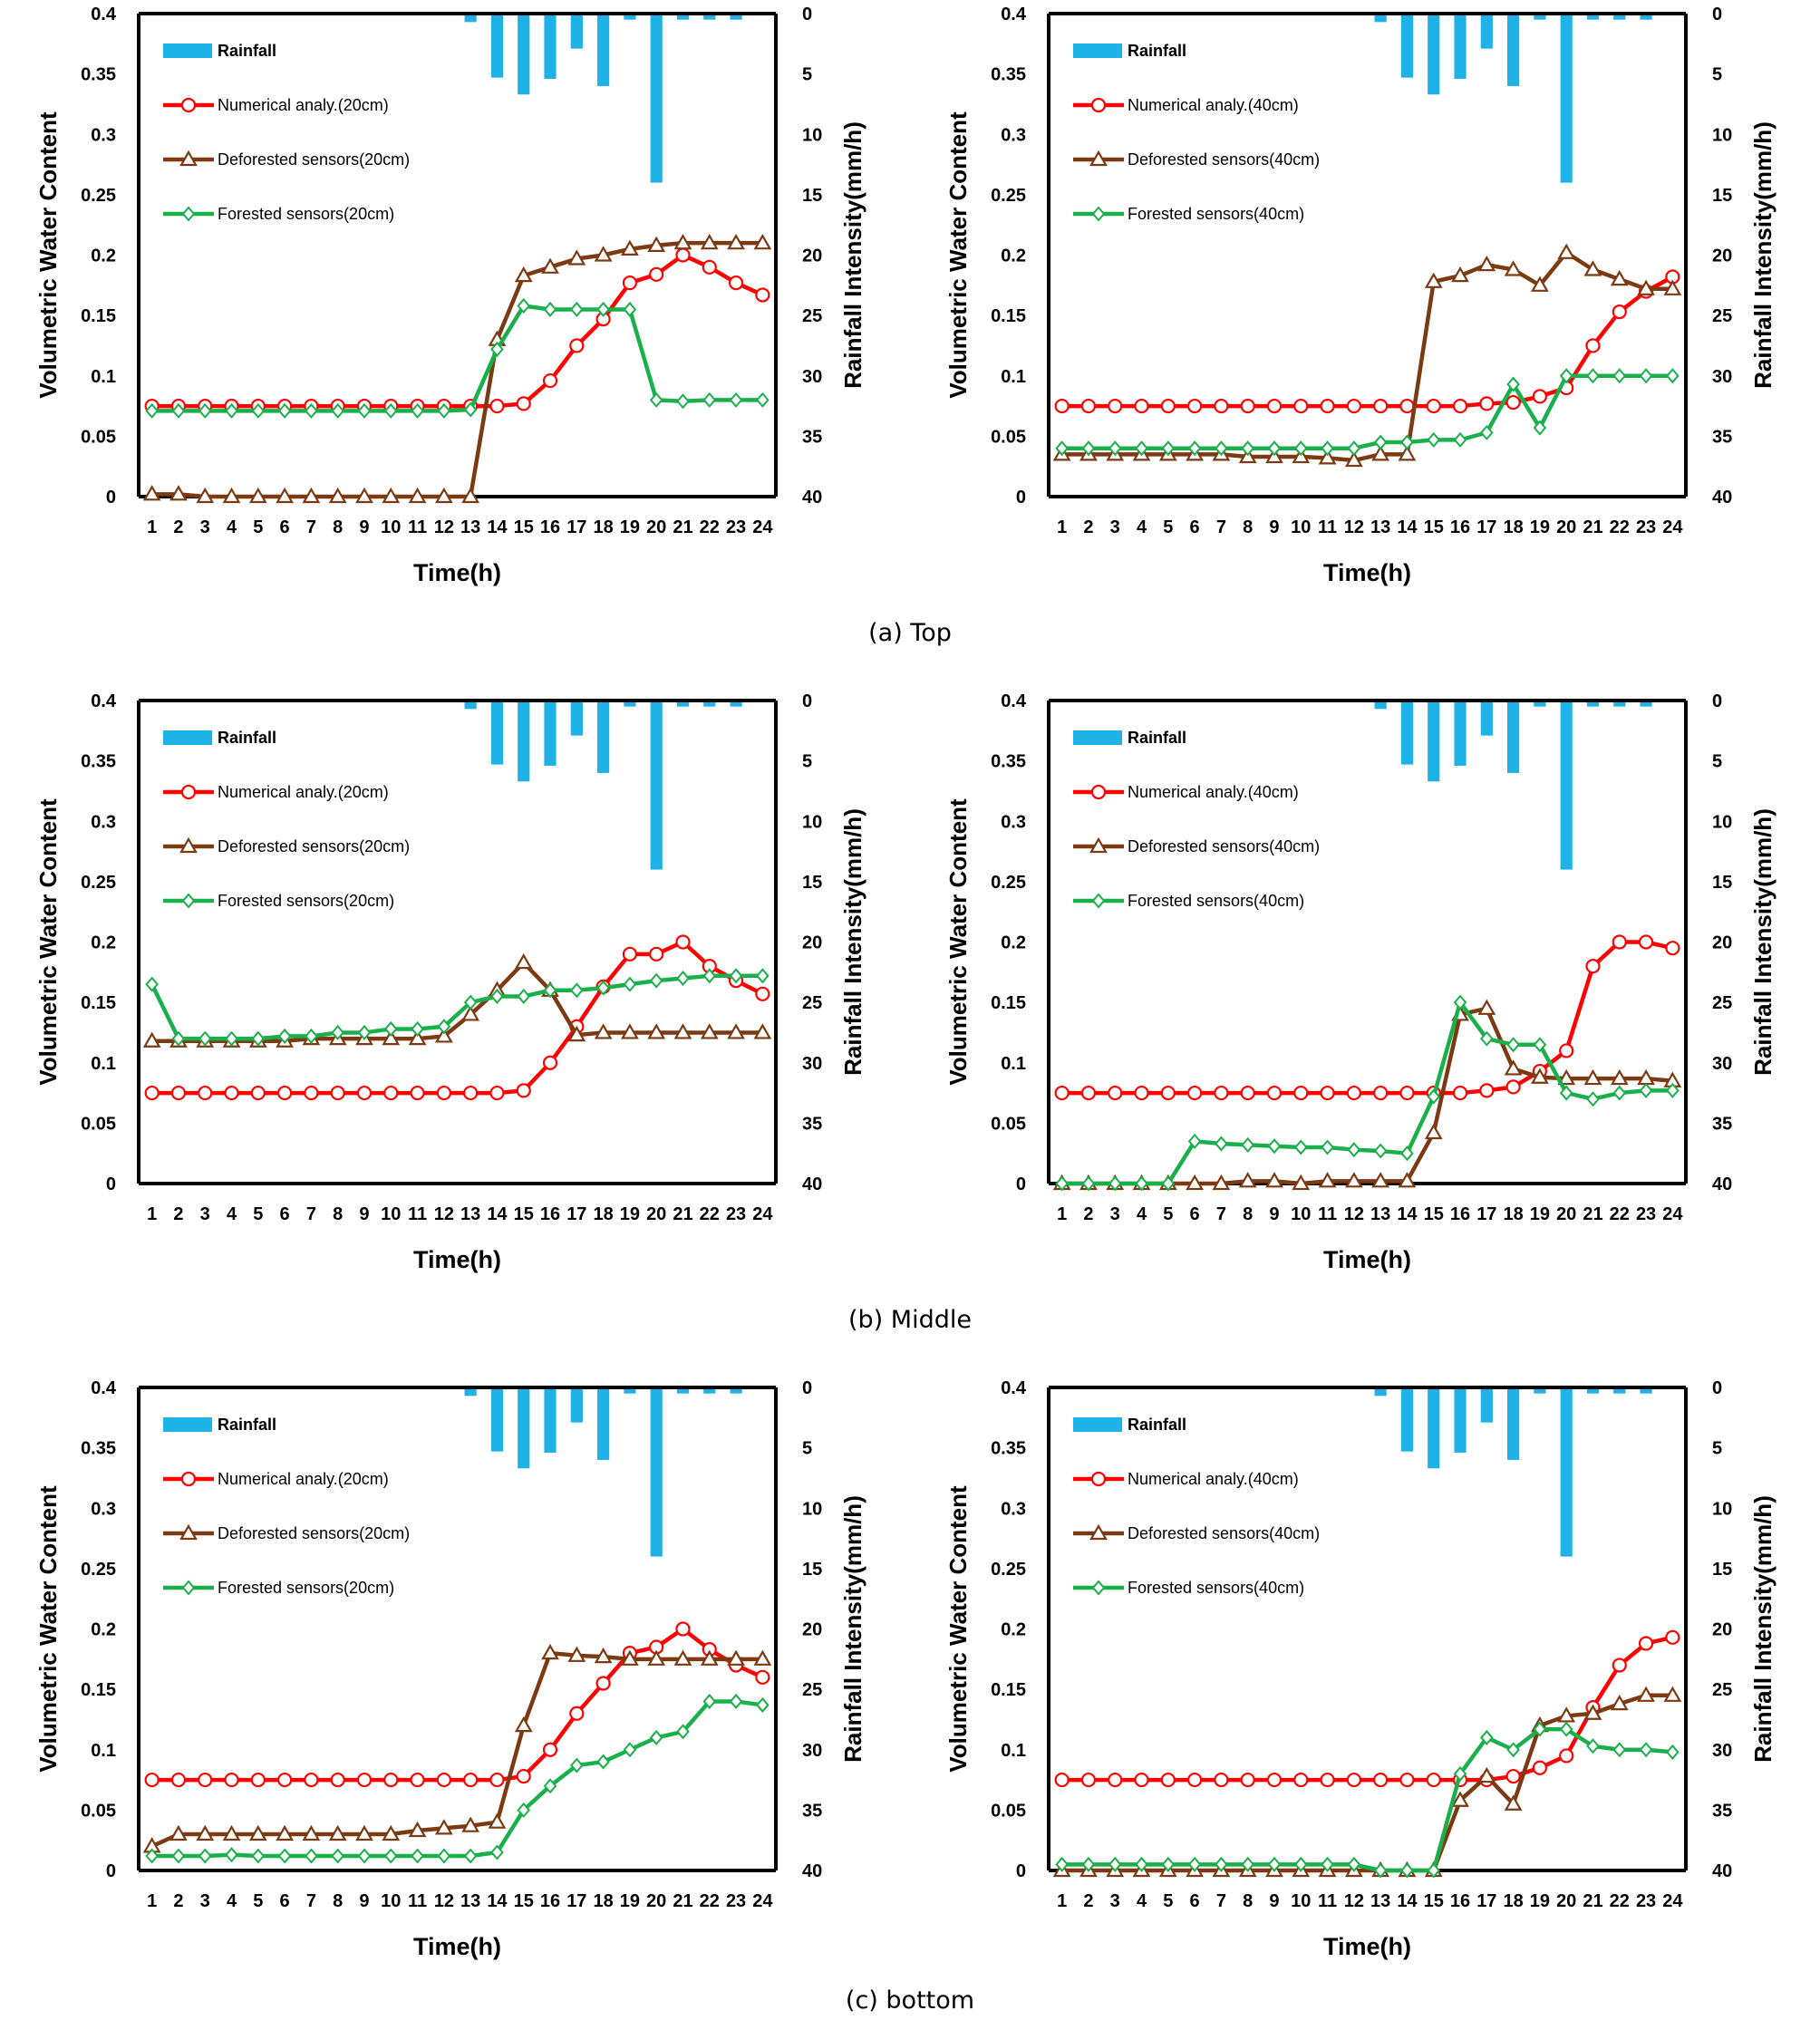 This screenshot has width=1820, height=2020. Describe the element at coordinates (1062, 527) in the screenshot. I see `x-tick-label: 1` at that location.